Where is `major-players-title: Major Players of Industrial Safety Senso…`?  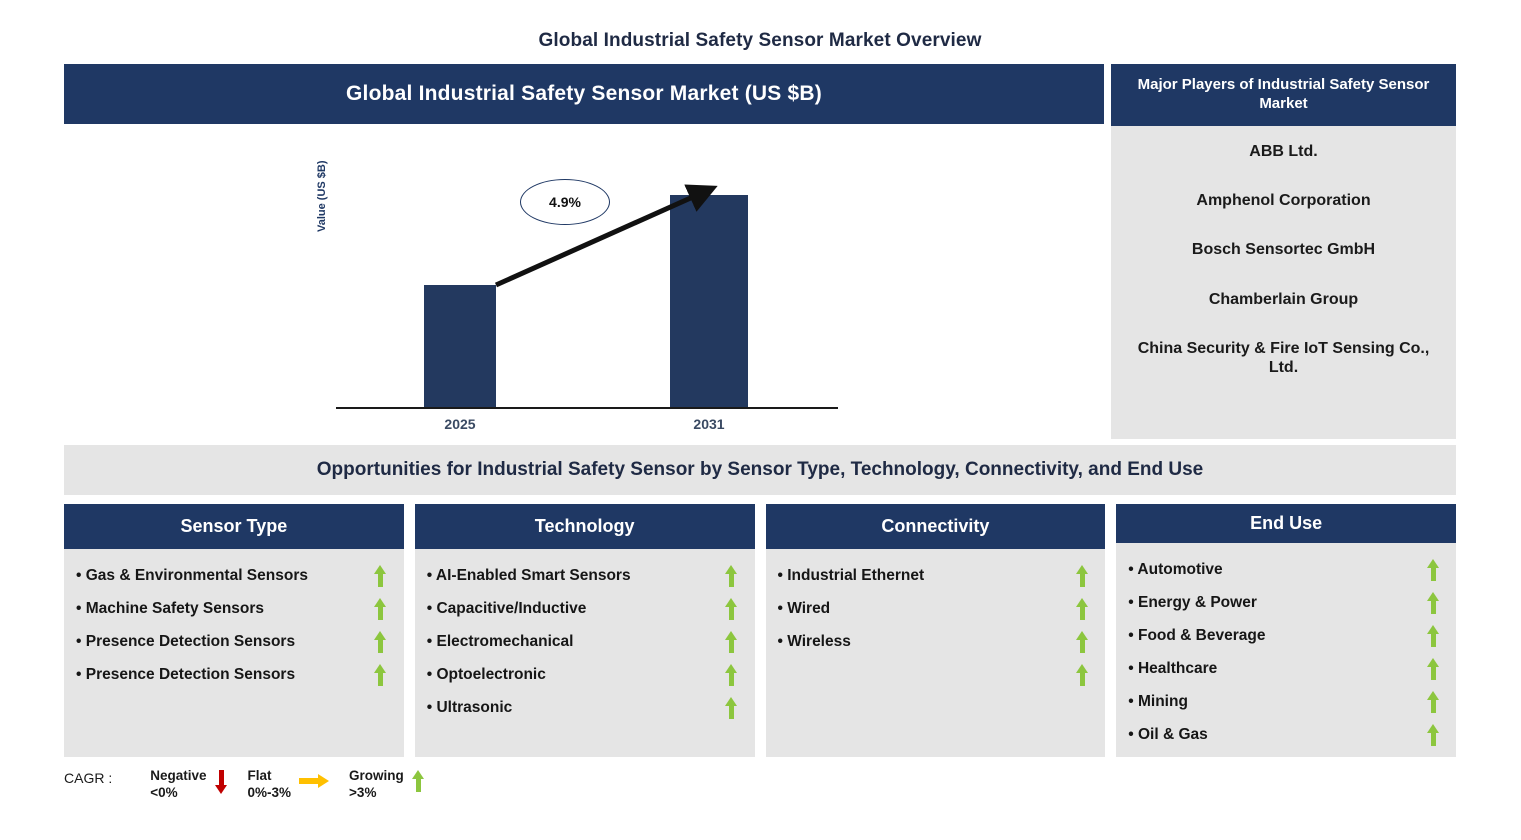 major-players-title: Major Players of Industrial Safety Senso… is located at coordinates (1283, 94).